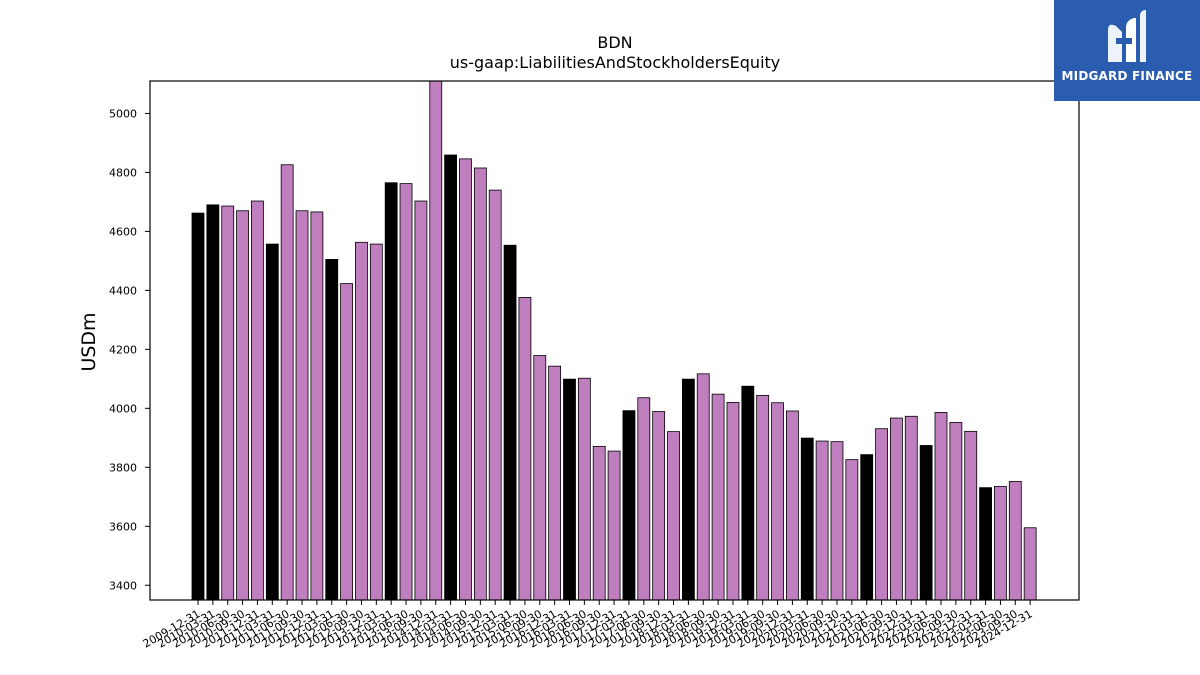 Image resolution: width=1200 pixels, height=675 pixels. I want to click on y-tick-label: 4800, so click(123, 172).